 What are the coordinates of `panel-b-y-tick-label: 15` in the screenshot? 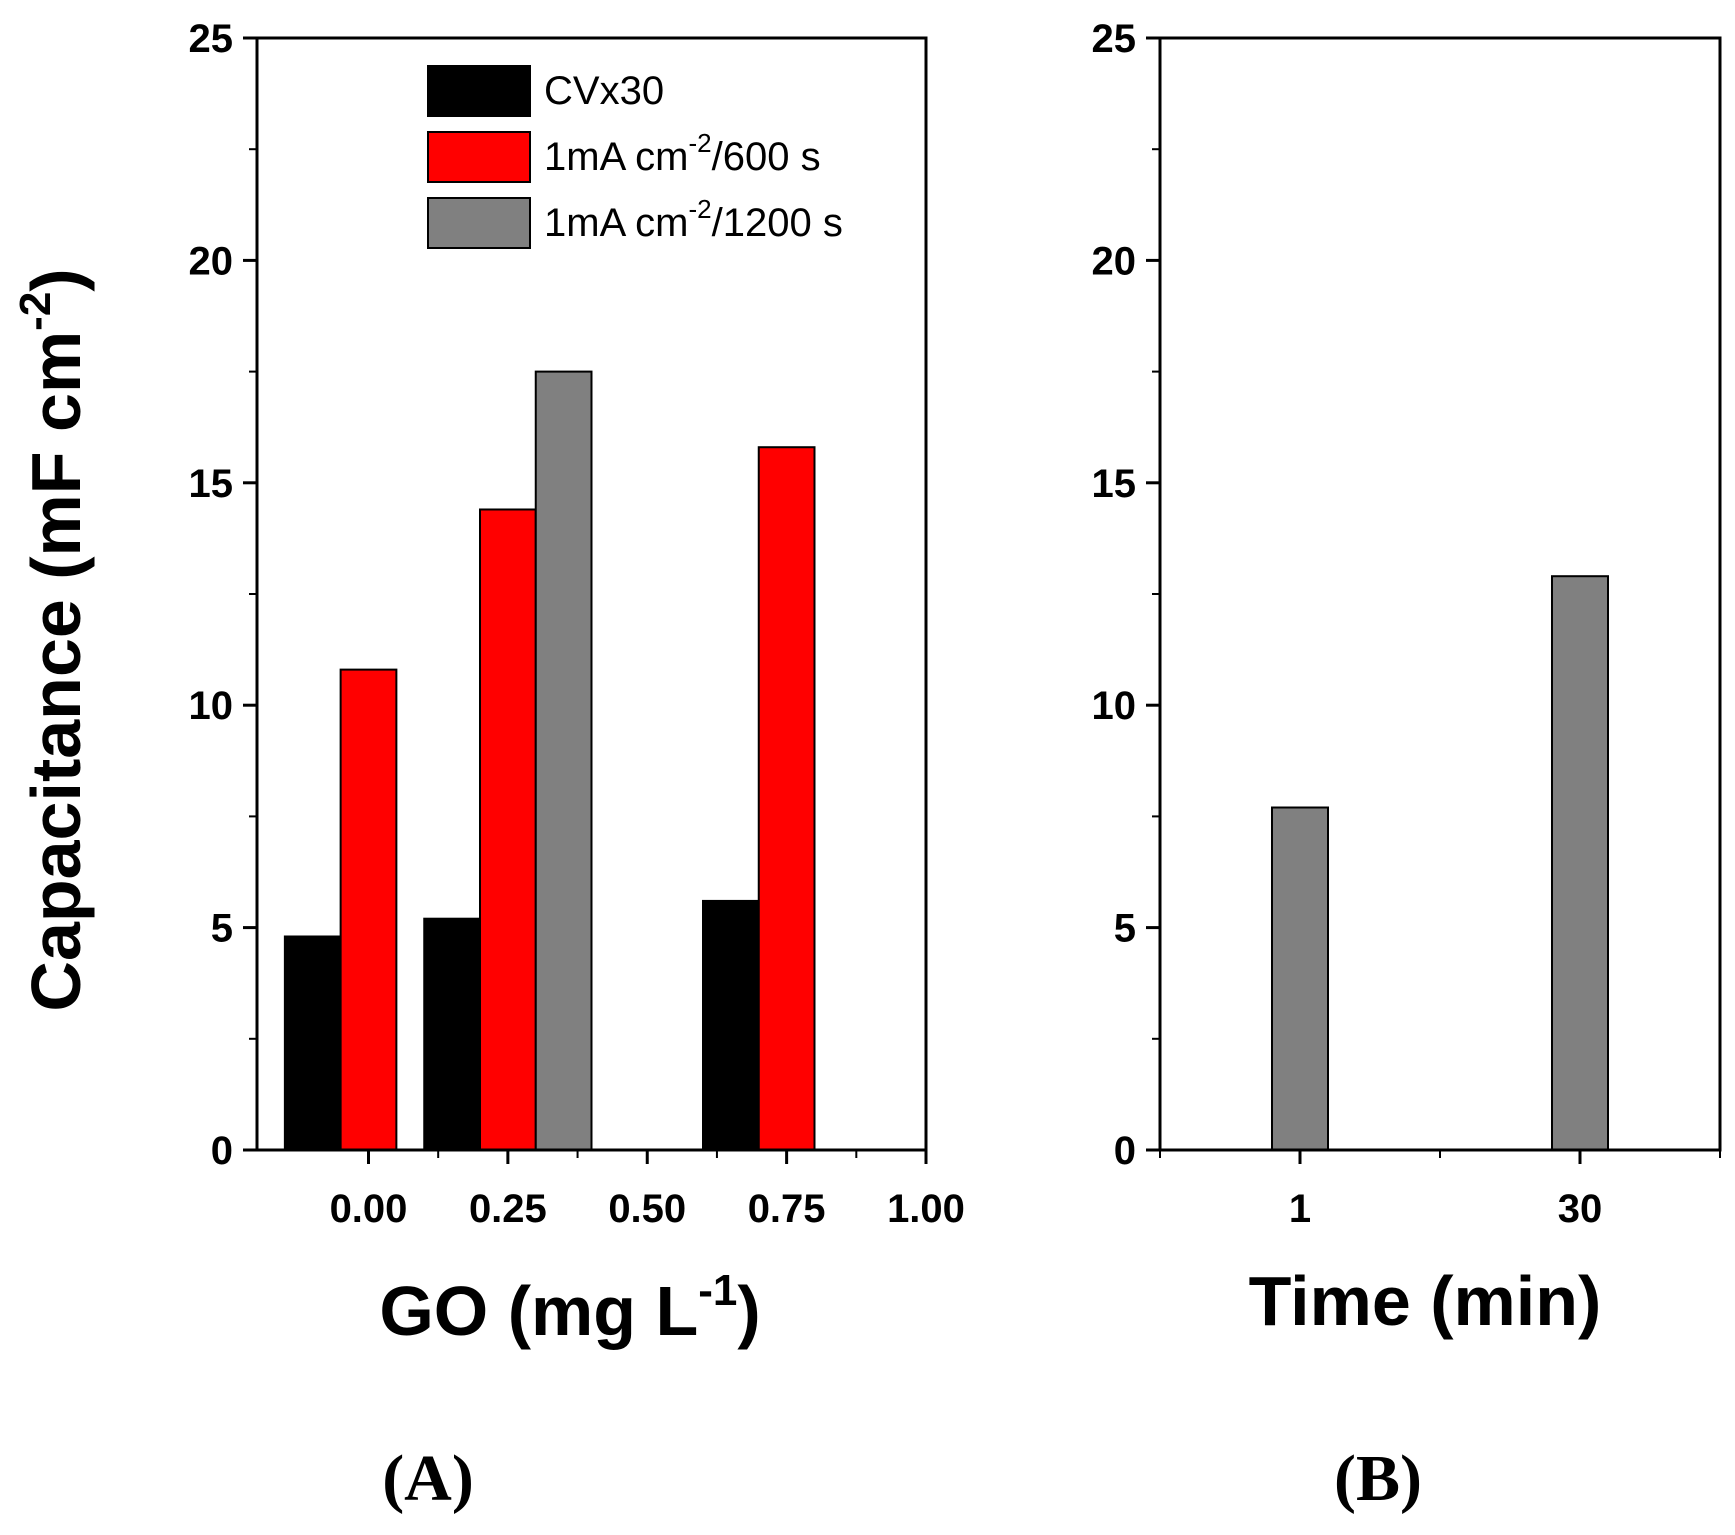 It's located at (1114, 484).